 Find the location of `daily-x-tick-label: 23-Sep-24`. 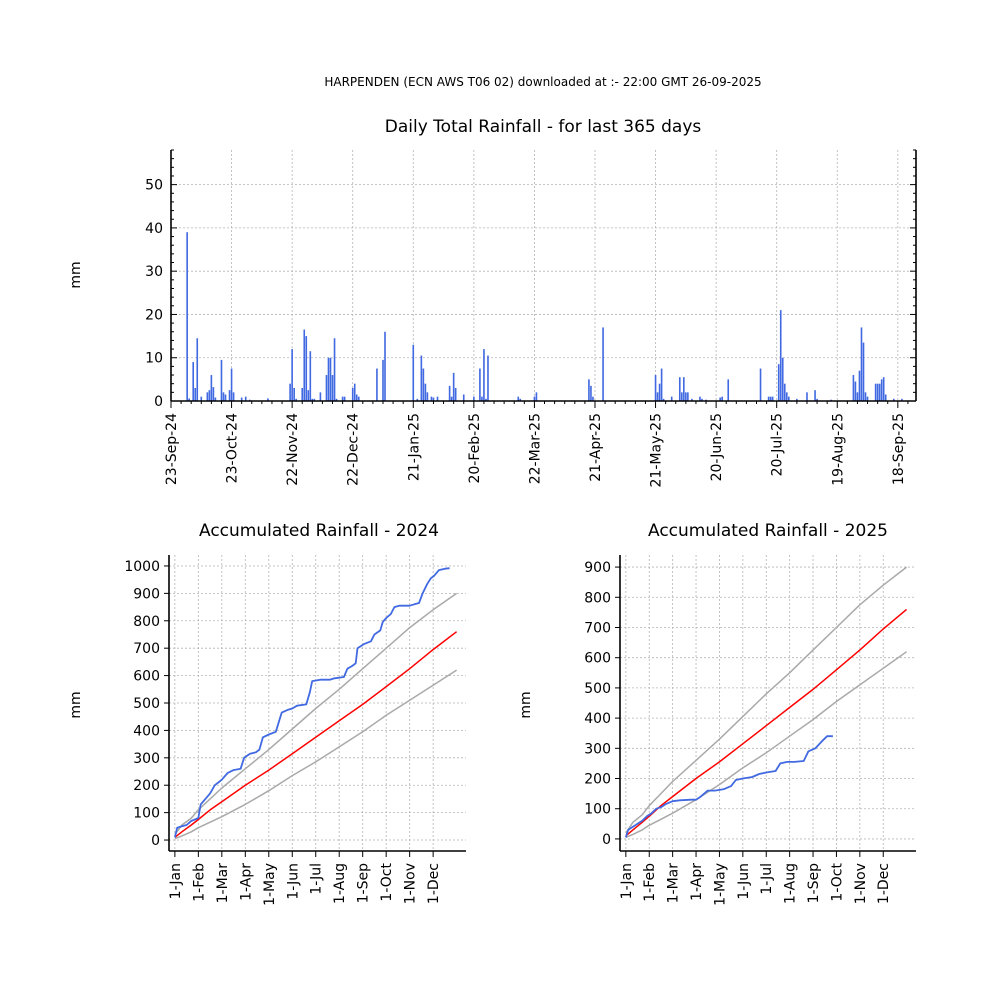

daily-x-tick-label: 23-Sep-24 is located at coordinates (172, 449).